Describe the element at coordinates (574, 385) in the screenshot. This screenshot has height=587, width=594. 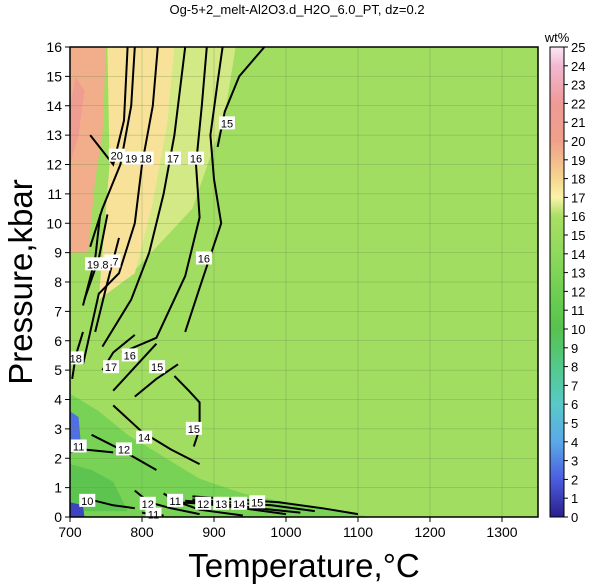
I see `colorbar-tick-label: 7` at that location.